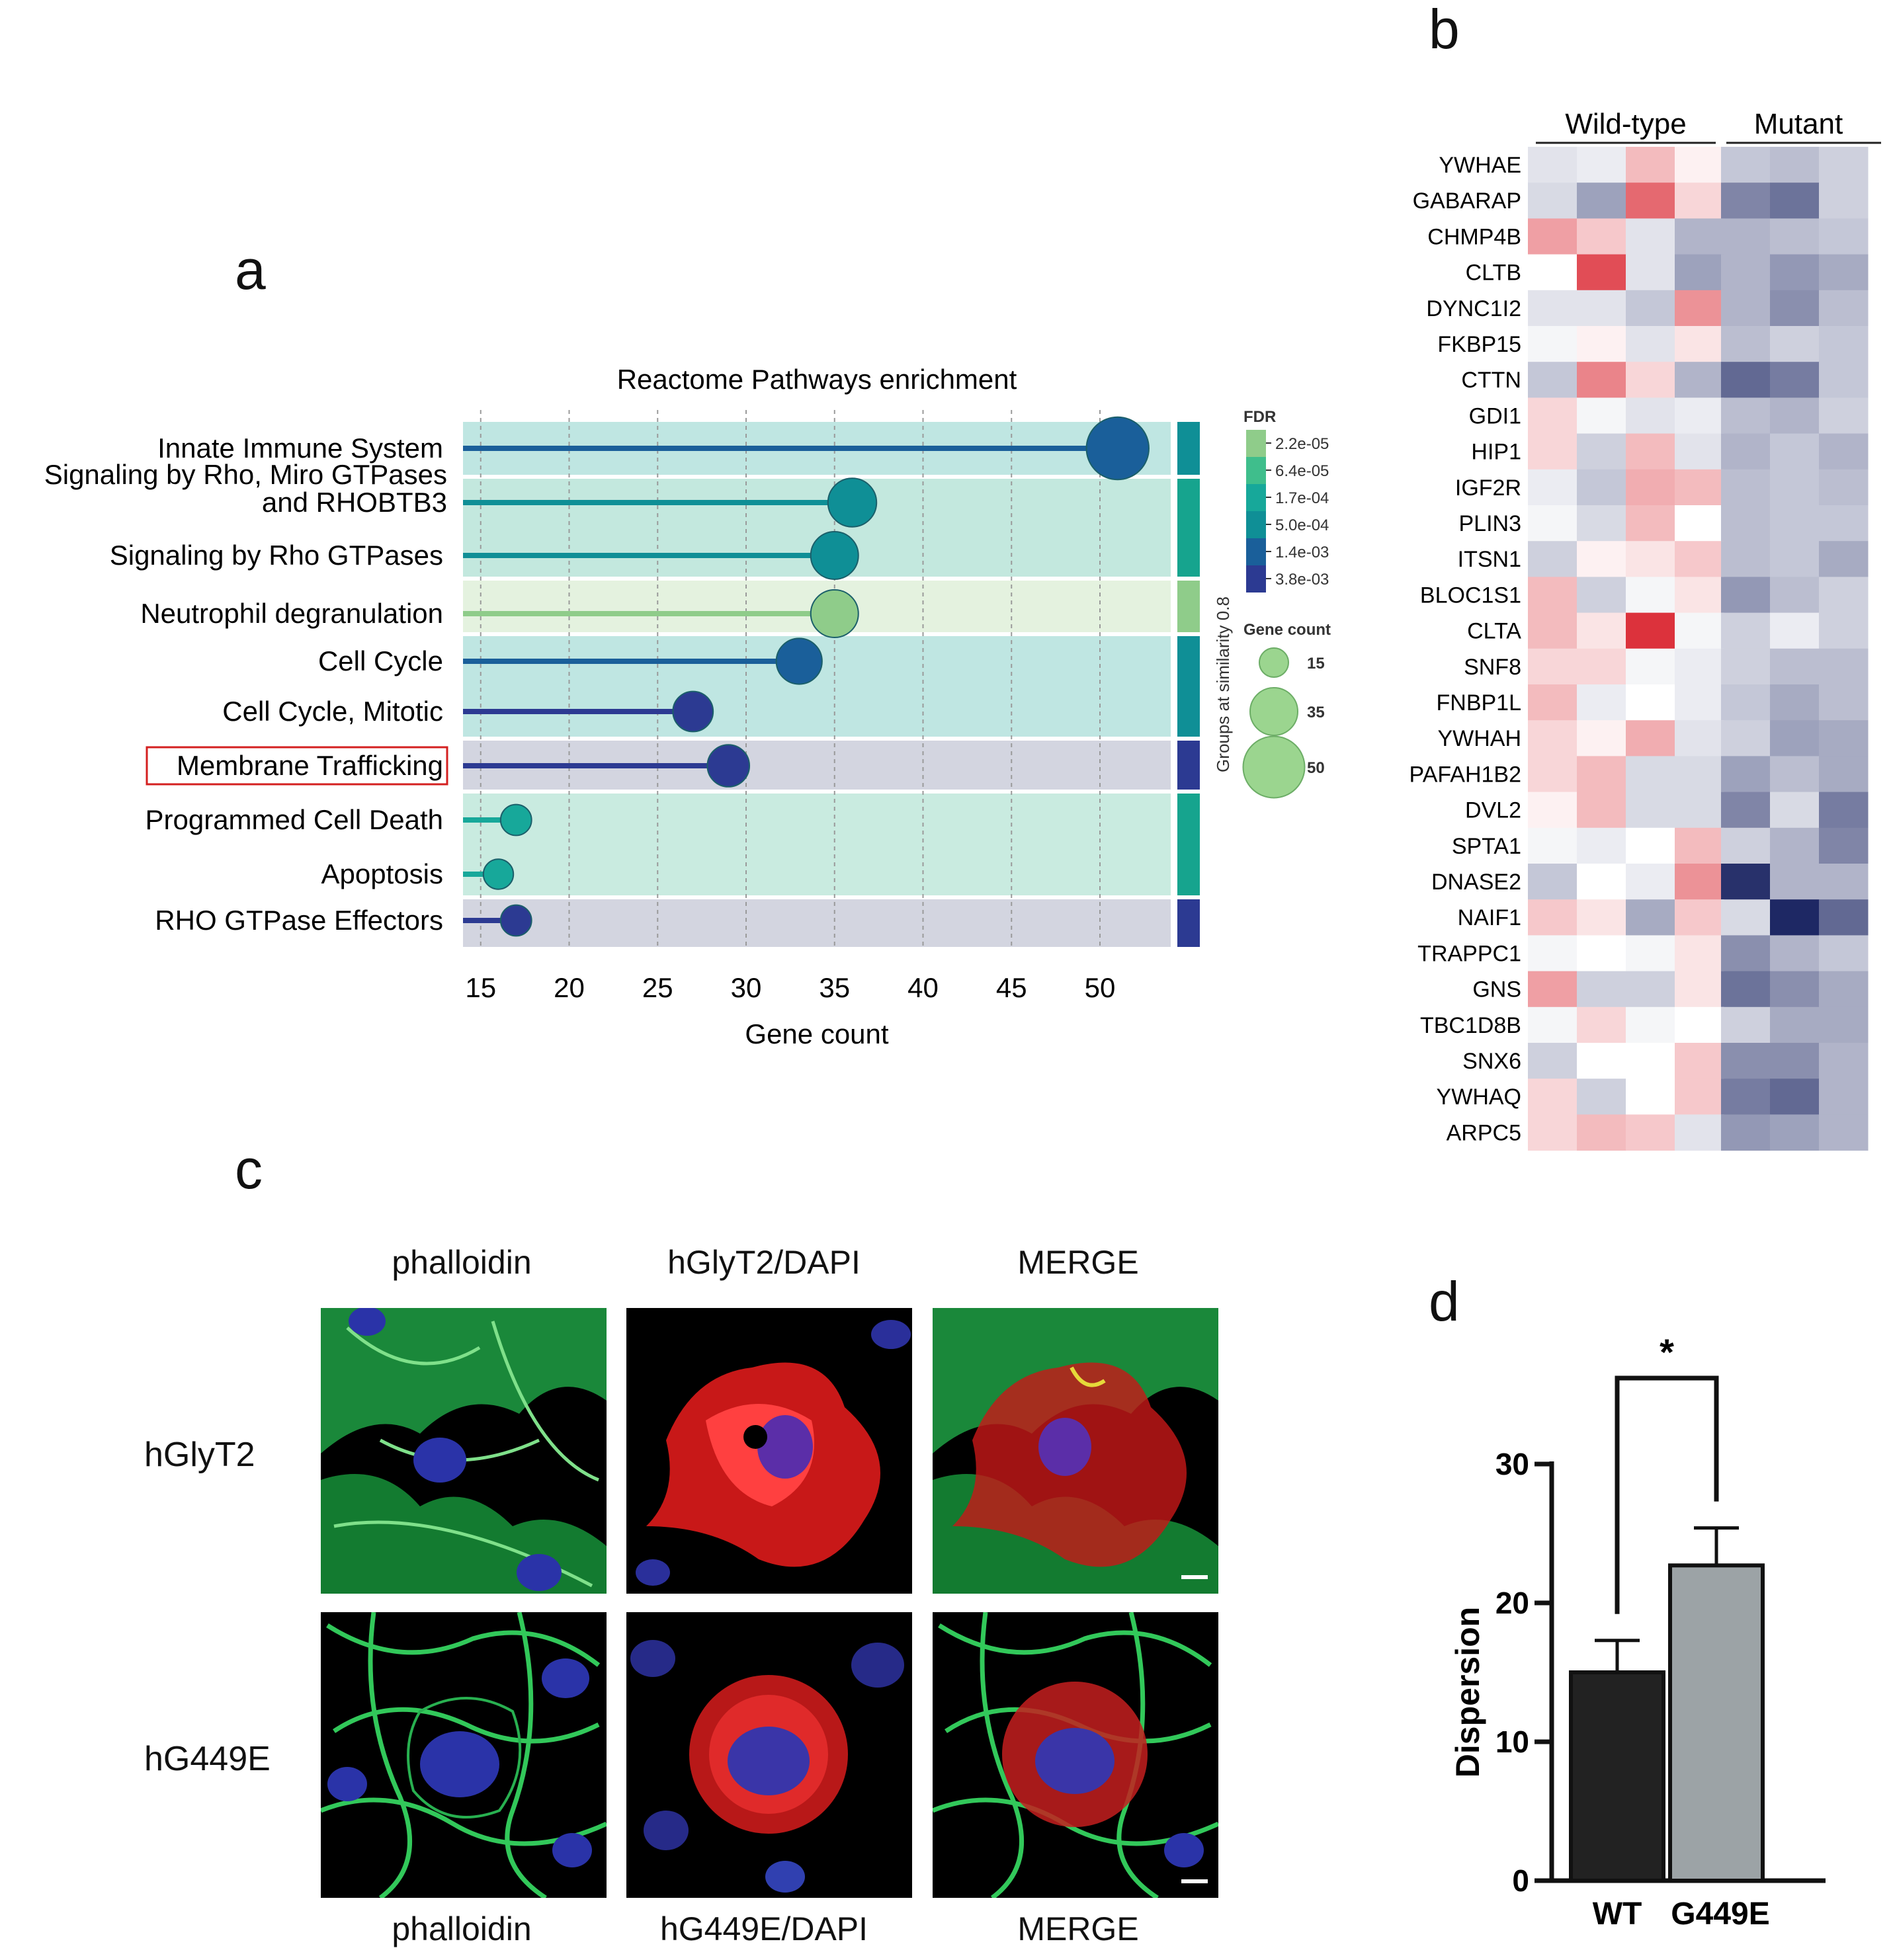 The width and height of the screenshot is (1893, 1960). I want to click on x-tick-label: 40, so click(923, 987).